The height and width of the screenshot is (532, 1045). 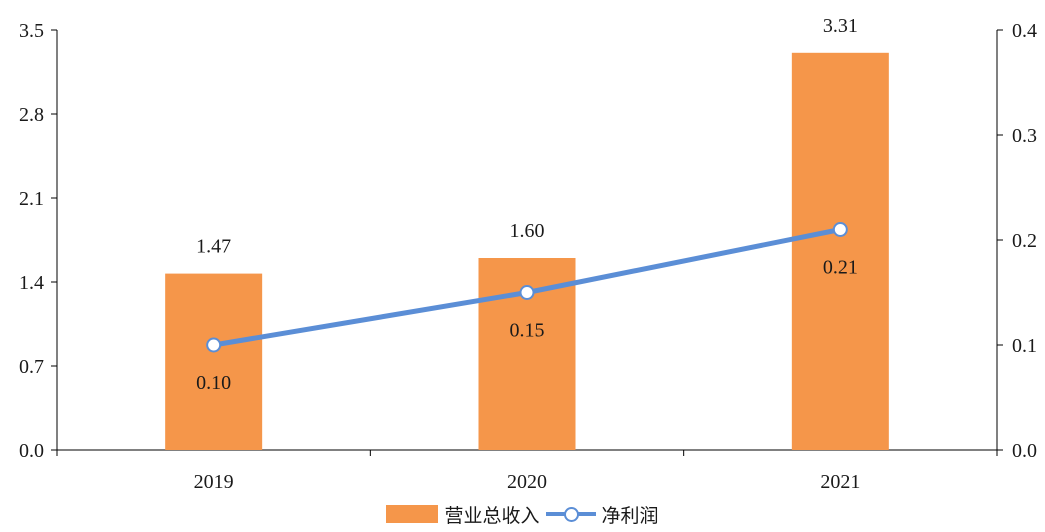 I want to click on y-left-tick-label: 2.1, so click(x=31, y=199).